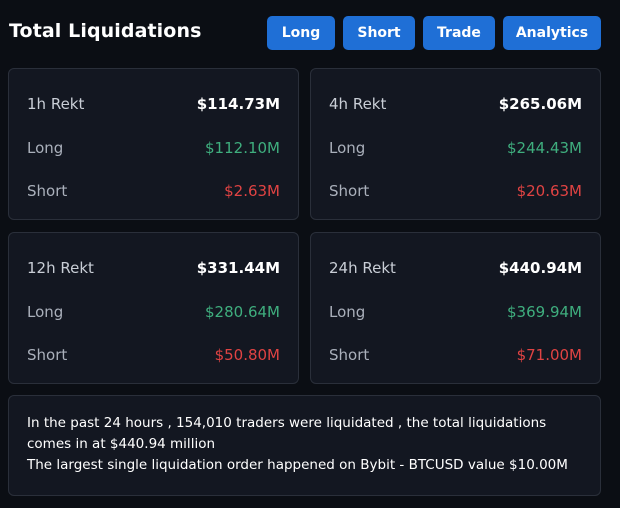 Image resolution: width=620 pixels, height=508 pixels. Describe the element at coordinates (455, 268) in the screenshot. I see `stat-row-total: 24h Rekt $440.94M` at that location.